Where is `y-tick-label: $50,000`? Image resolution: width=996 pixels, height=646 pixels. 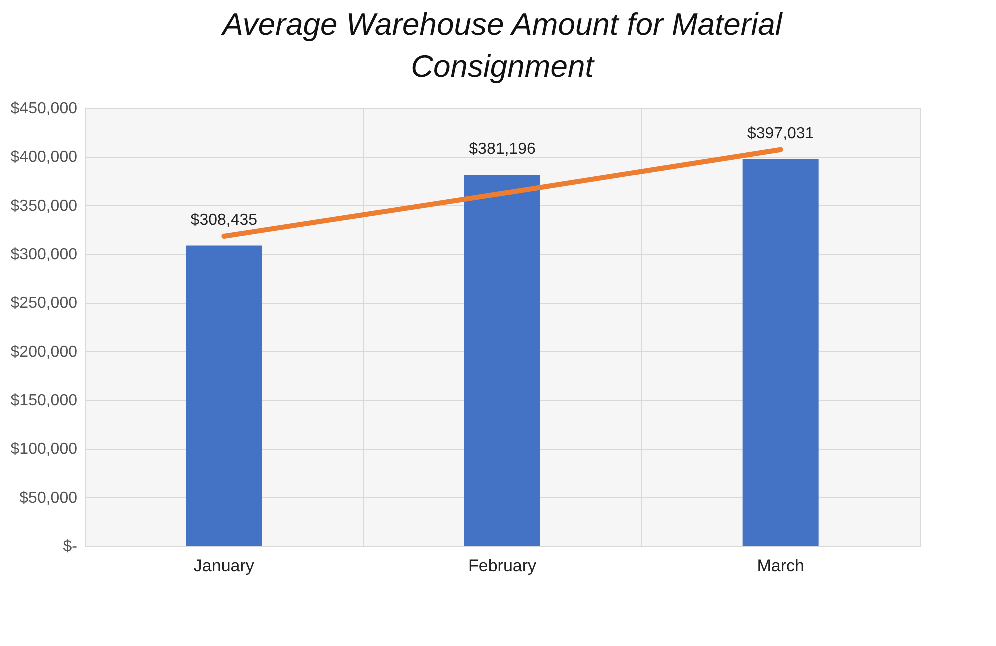
y-tick-label: $50,000 is located at coordinates (49, 498).